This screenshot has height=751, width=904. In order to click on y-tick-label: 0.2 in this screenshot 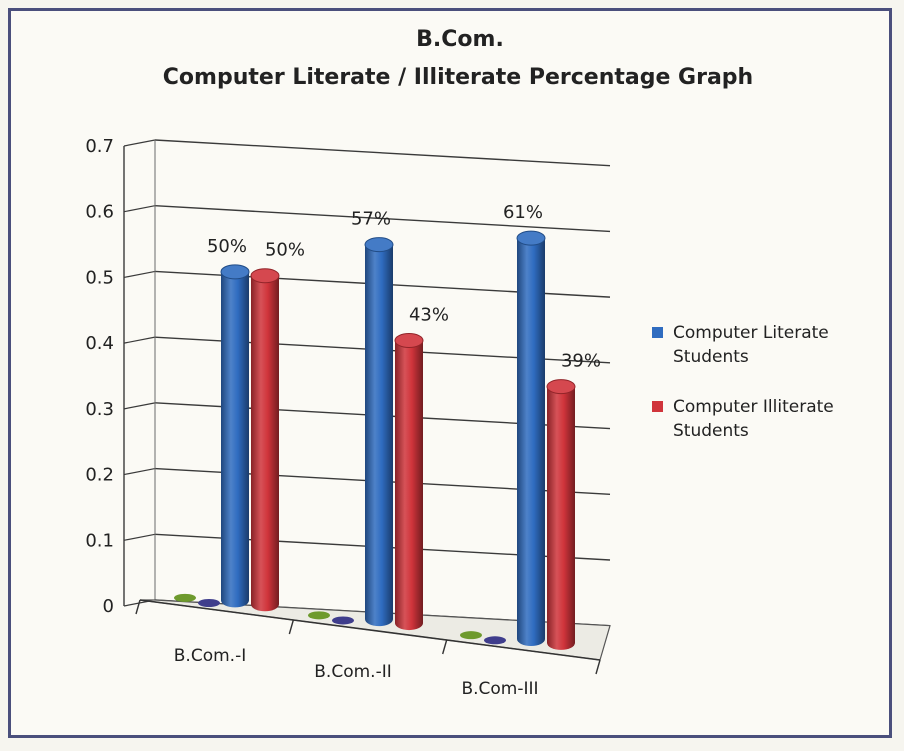, I will do `click(99, 475)`.